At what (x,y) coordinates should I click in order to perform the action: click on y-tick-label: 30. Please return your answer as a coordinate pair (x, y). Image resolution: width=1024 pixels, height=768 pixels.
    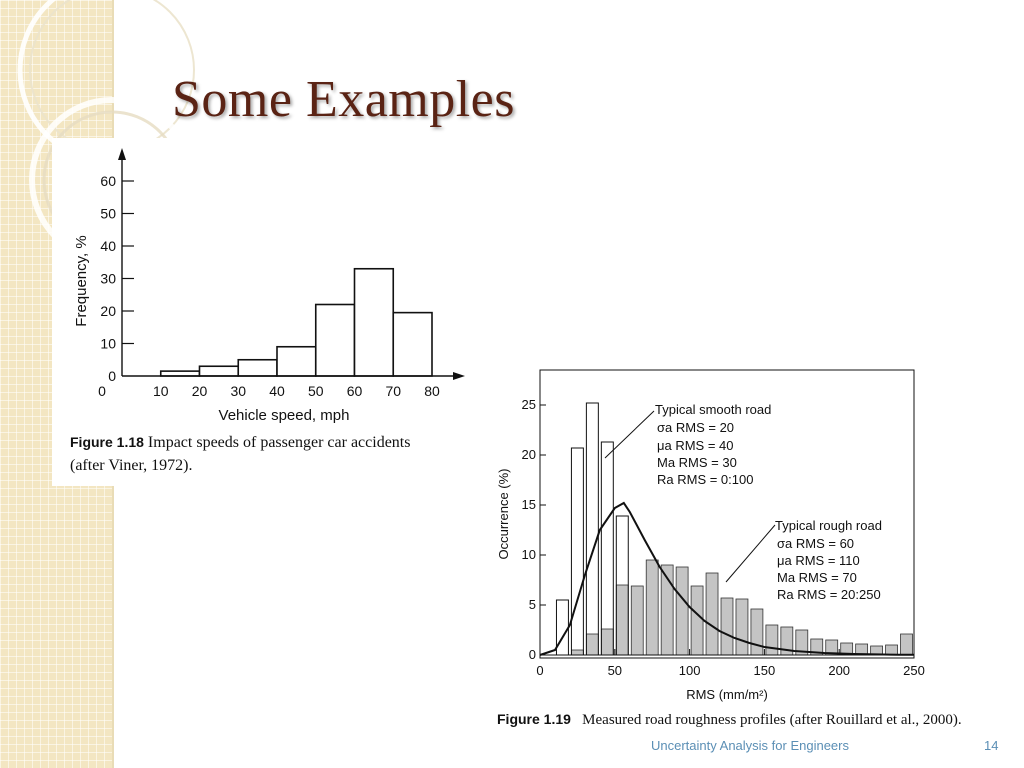
    Looking at the image, I should click on (108, 279).